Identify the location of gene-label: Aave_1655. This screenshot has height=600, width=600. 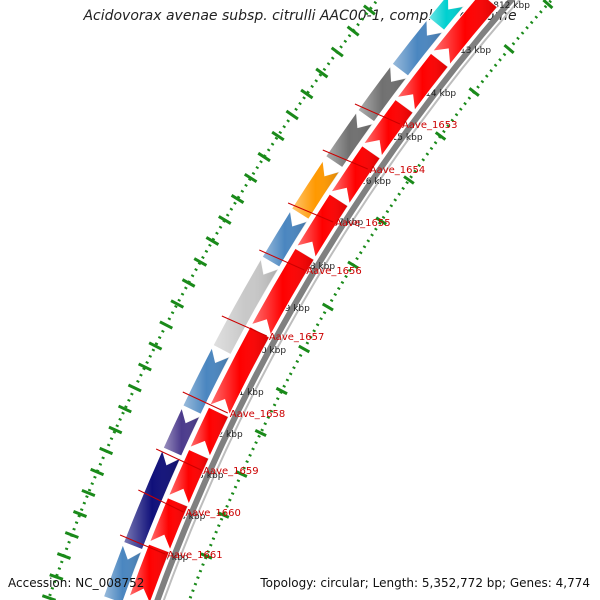
(363, 223).